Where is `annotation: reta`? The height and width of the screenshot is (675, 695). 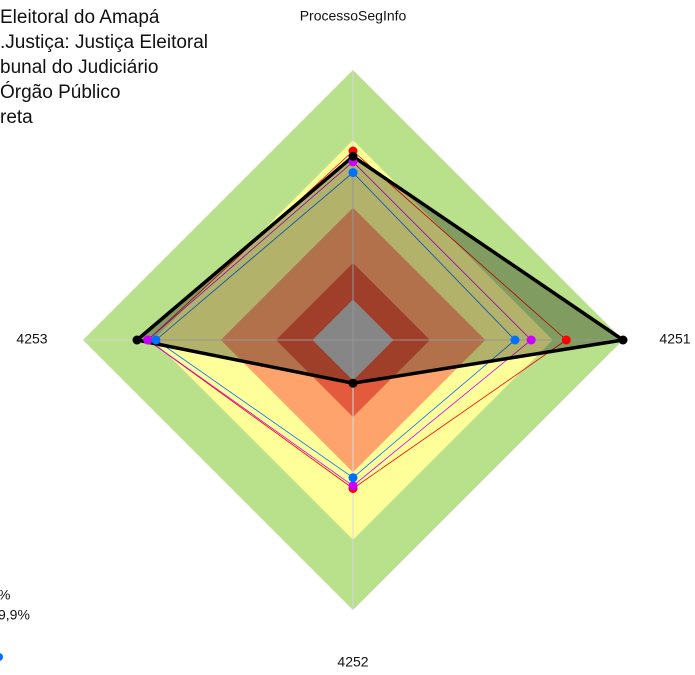 annotation: reta is located at coordinates (16, 117).